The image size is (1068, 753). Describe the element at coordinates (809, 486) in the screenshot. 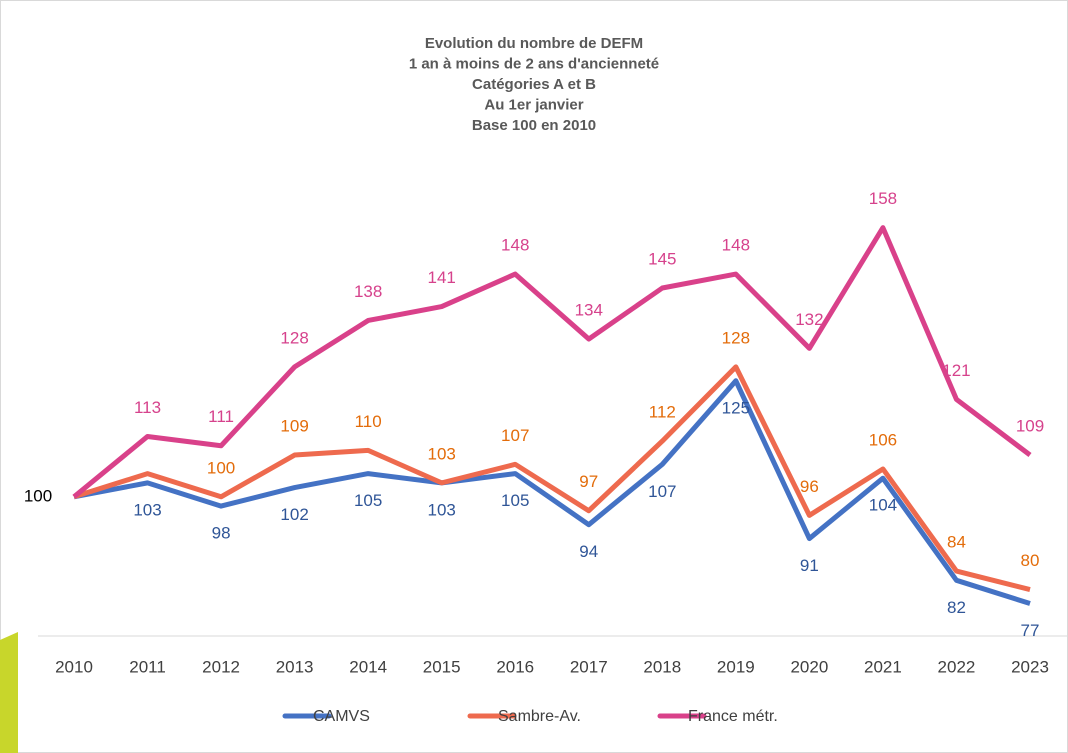

I see `data-label: 96` at that location.